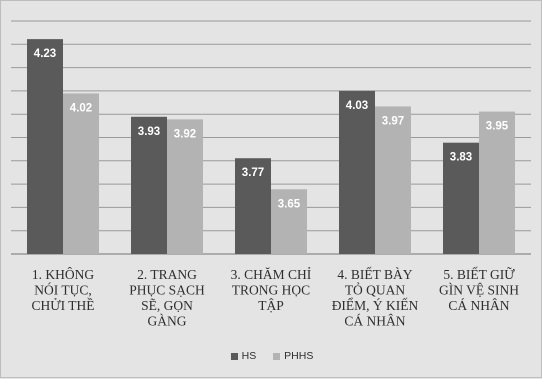  I want to click on value-label-hs-5: 3.83, so click(461, 158).